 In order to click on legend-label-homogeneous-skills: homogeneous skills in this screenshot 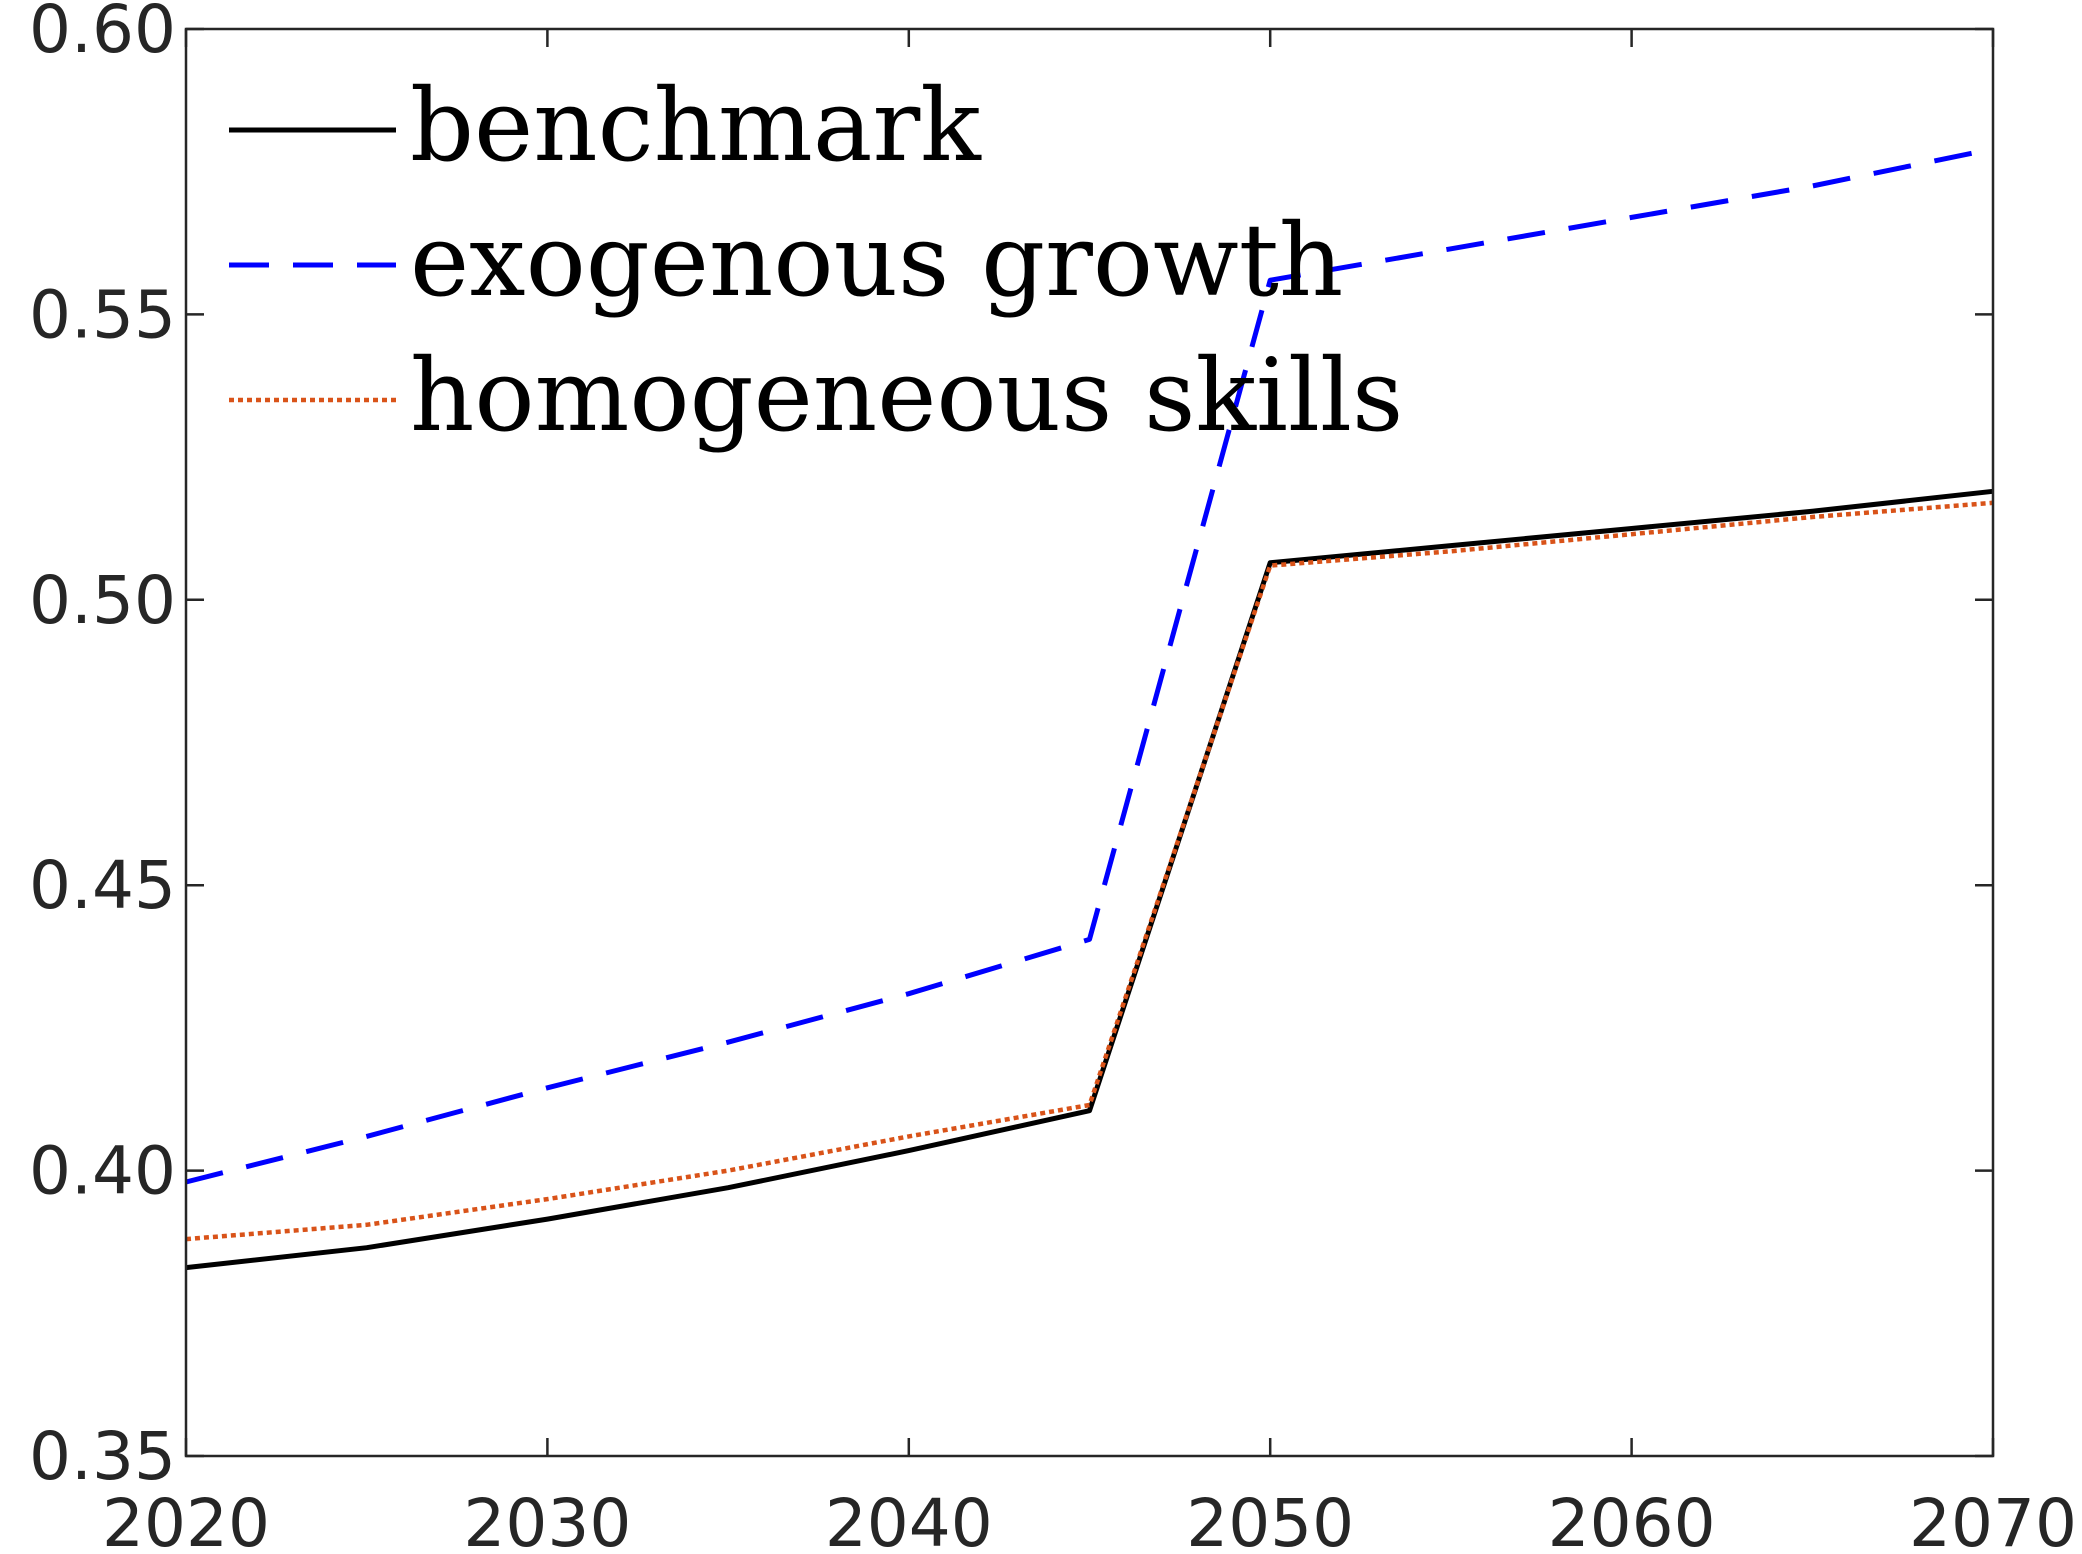, I will do `click(906, 395)`.